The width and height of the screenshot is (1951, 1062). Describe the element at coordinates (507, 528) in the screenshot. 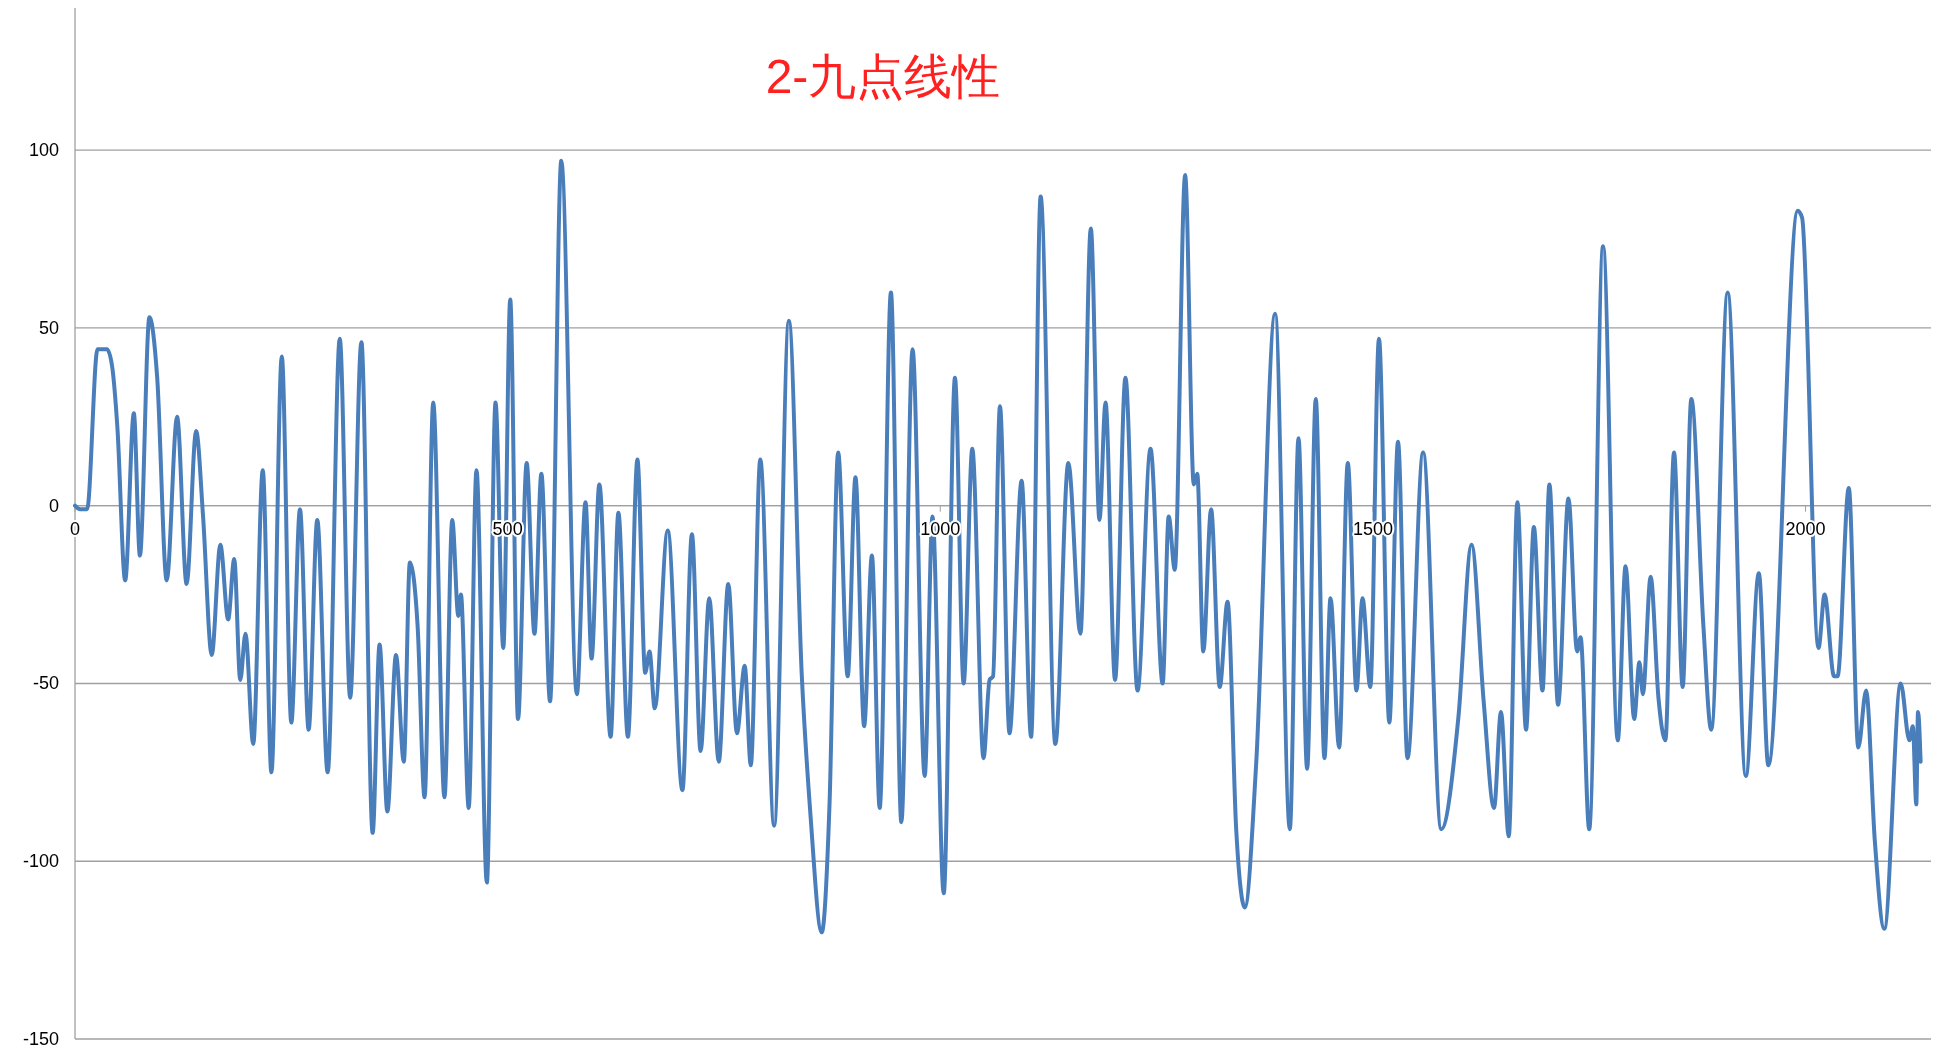

I see `x-tick-label: 500` at that location.